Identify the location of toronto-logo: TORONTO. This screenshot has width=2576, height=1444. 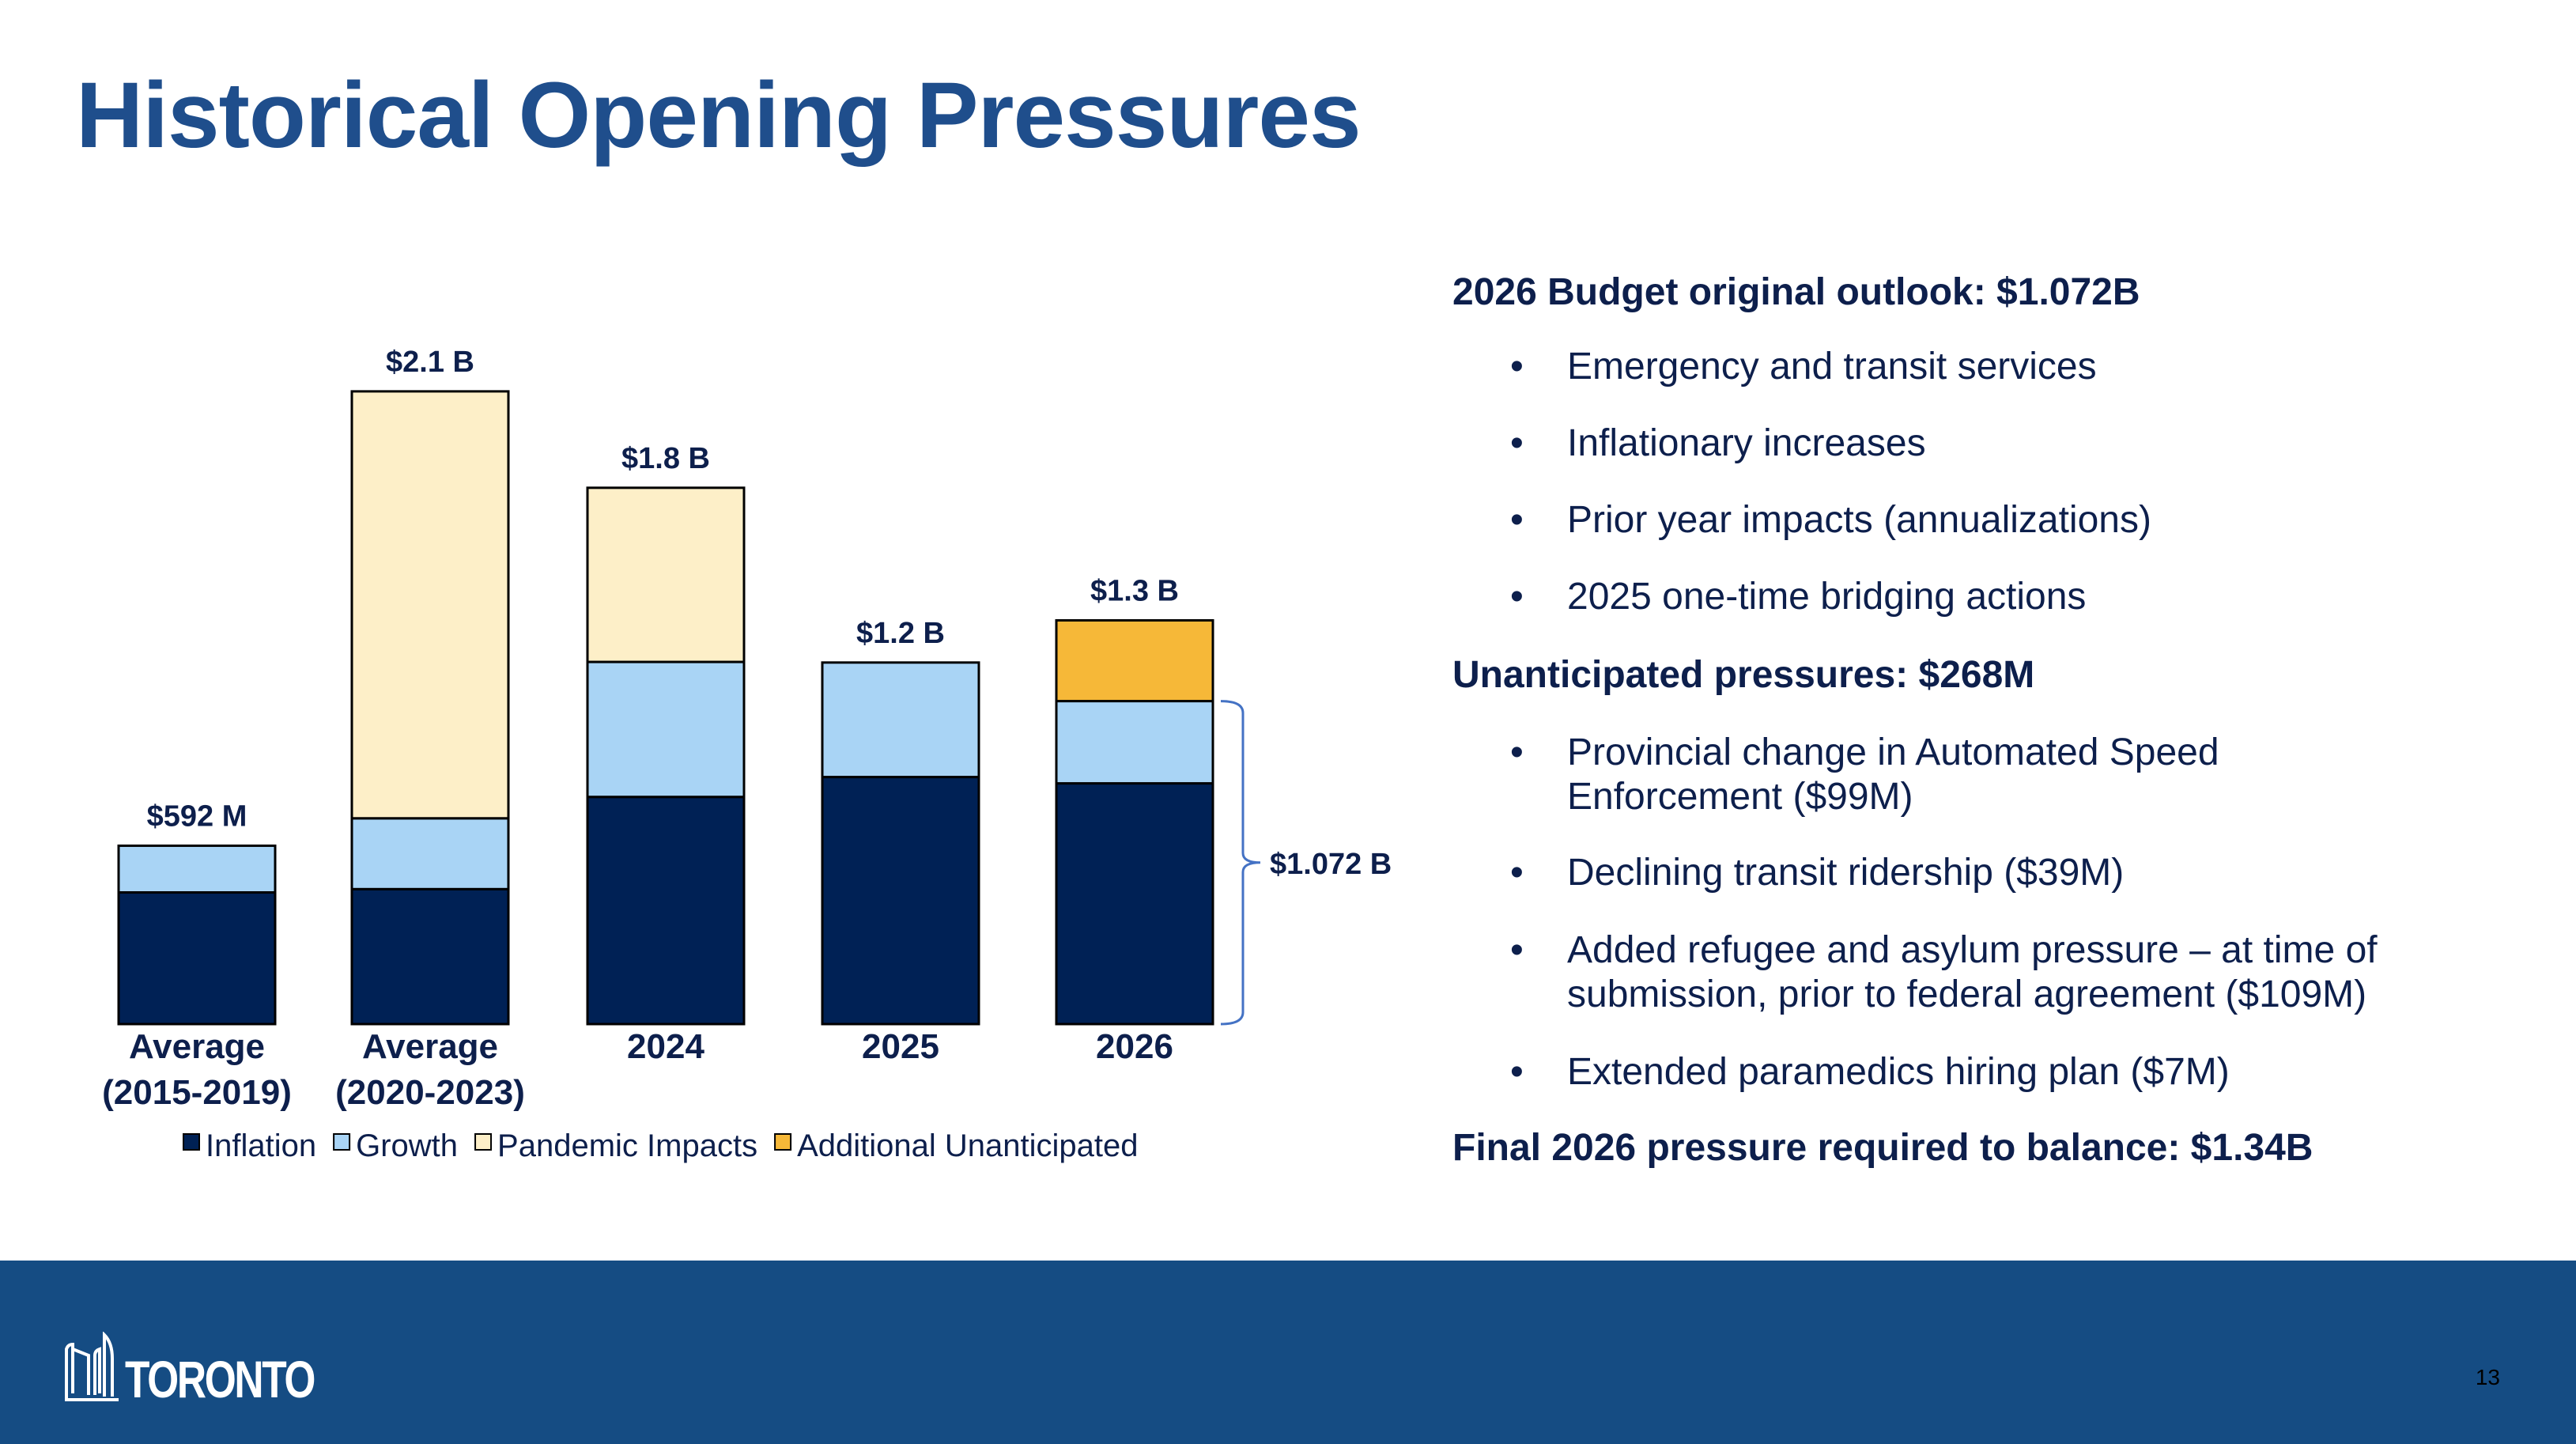
(215, 1370).